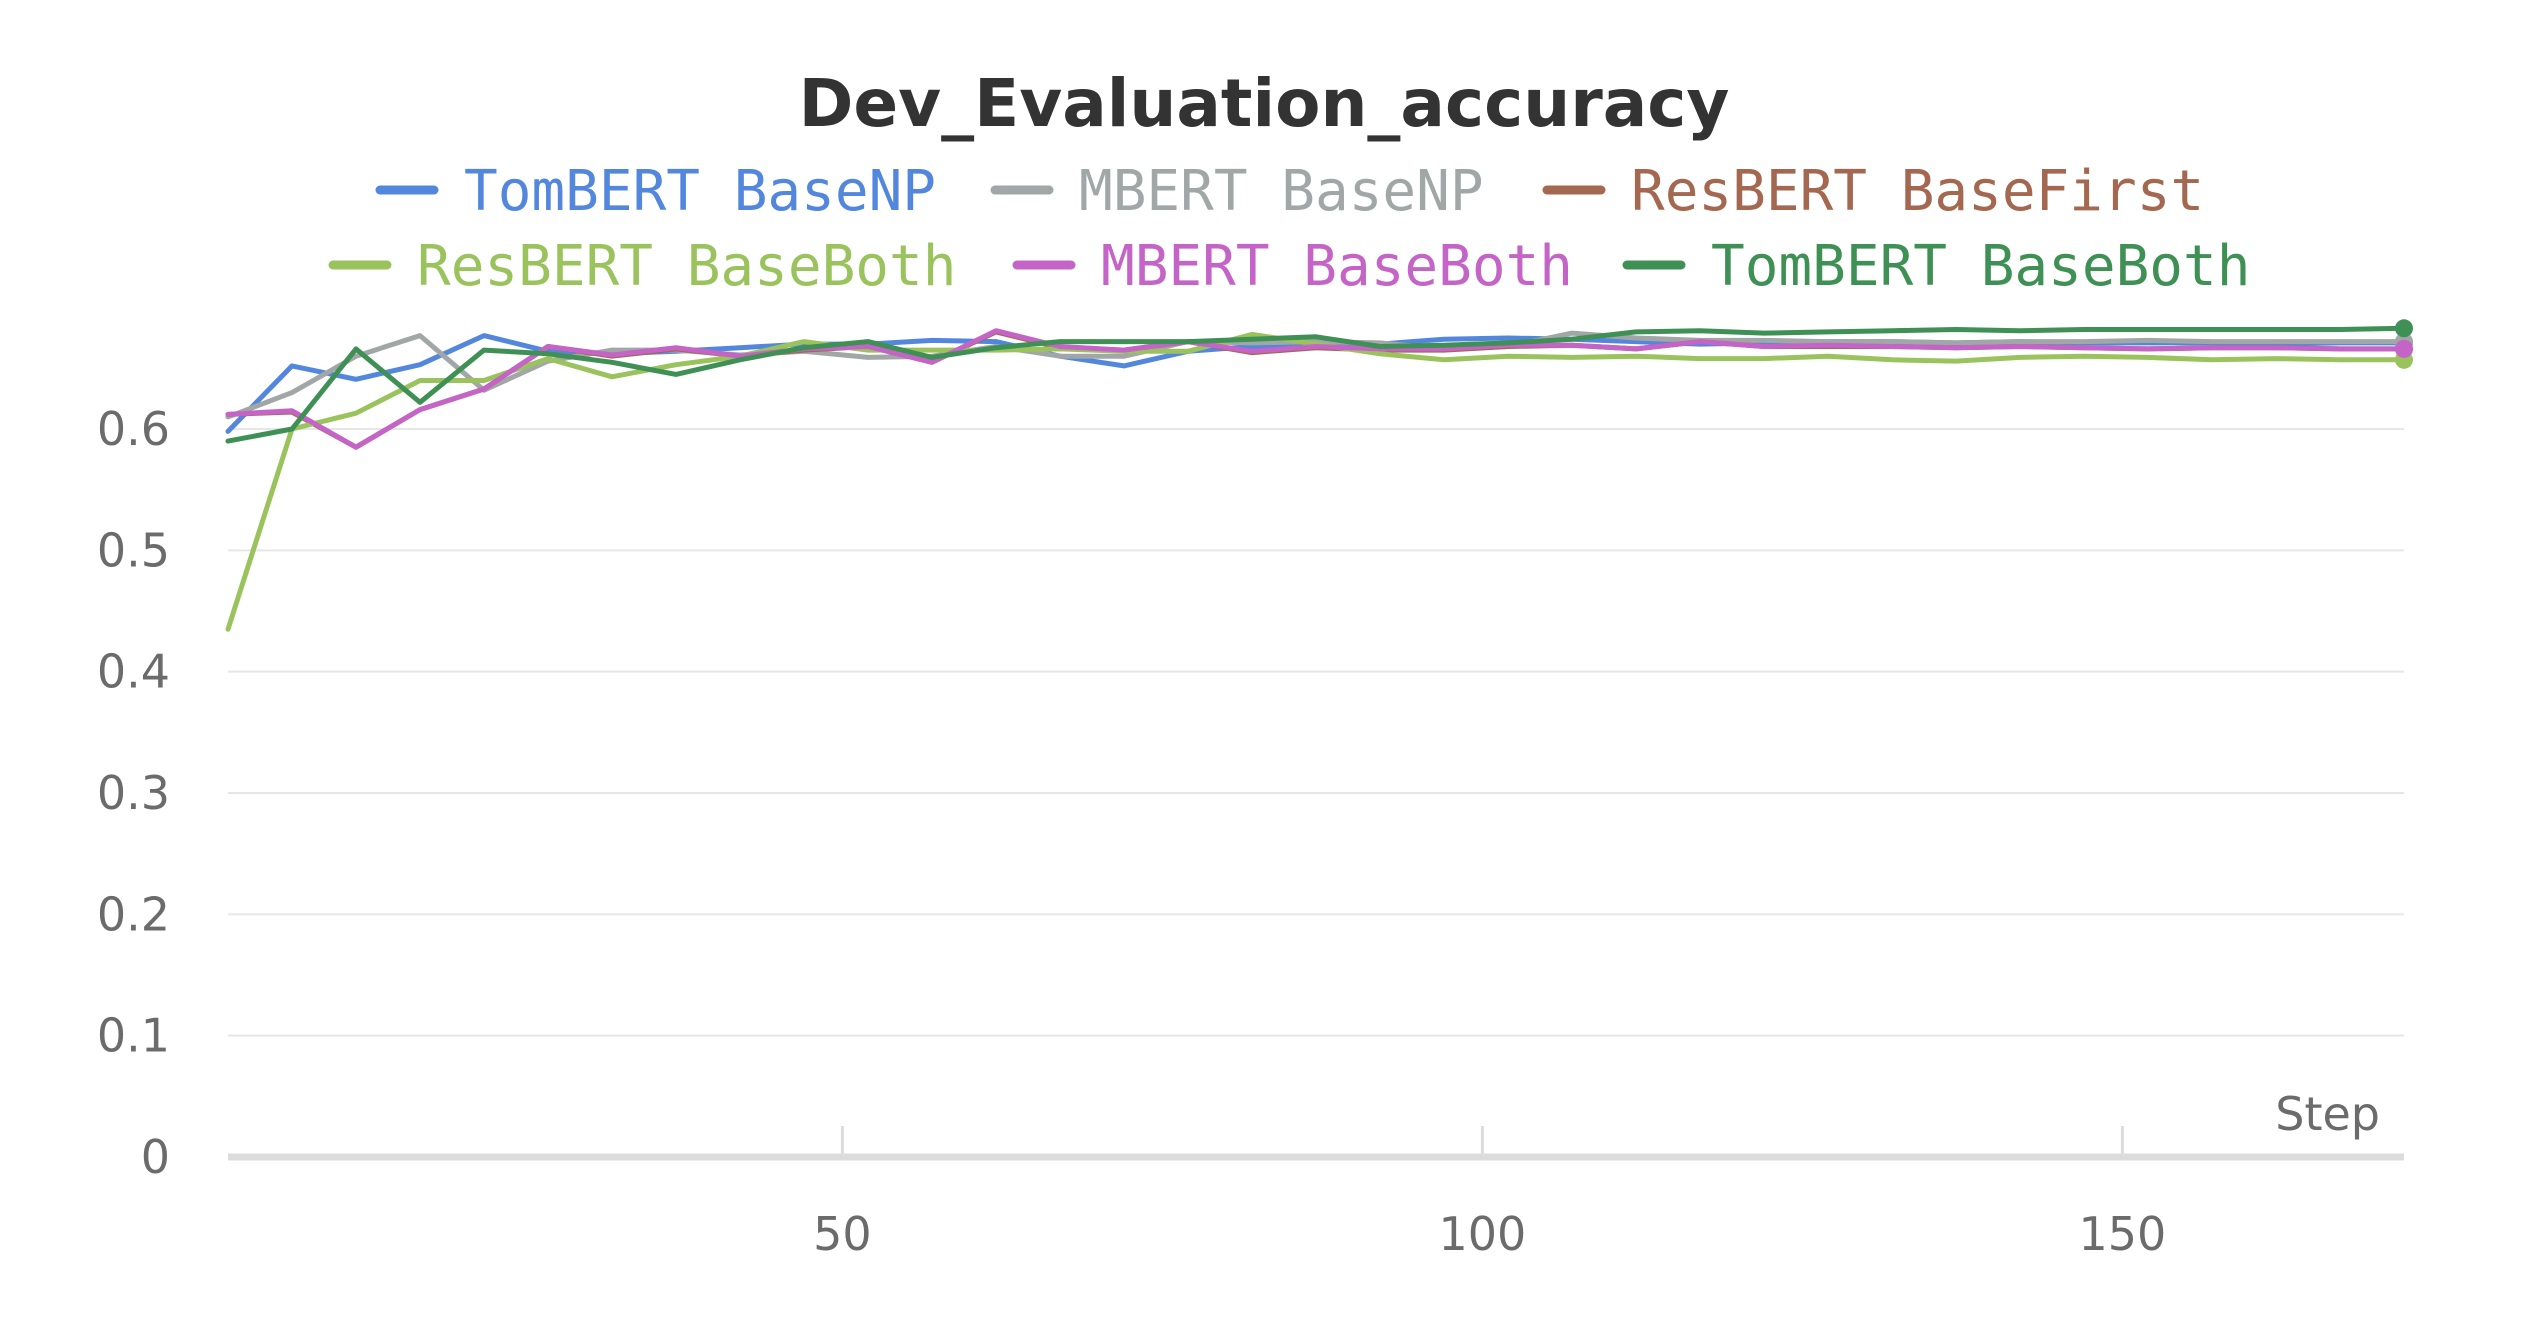 The width and height of the screenshot is (2528, 1328). What do you see at coordinates (133, 914) in the screenshot?
I see `y-tick-label: 0.2` at bounding box center [133, 914].